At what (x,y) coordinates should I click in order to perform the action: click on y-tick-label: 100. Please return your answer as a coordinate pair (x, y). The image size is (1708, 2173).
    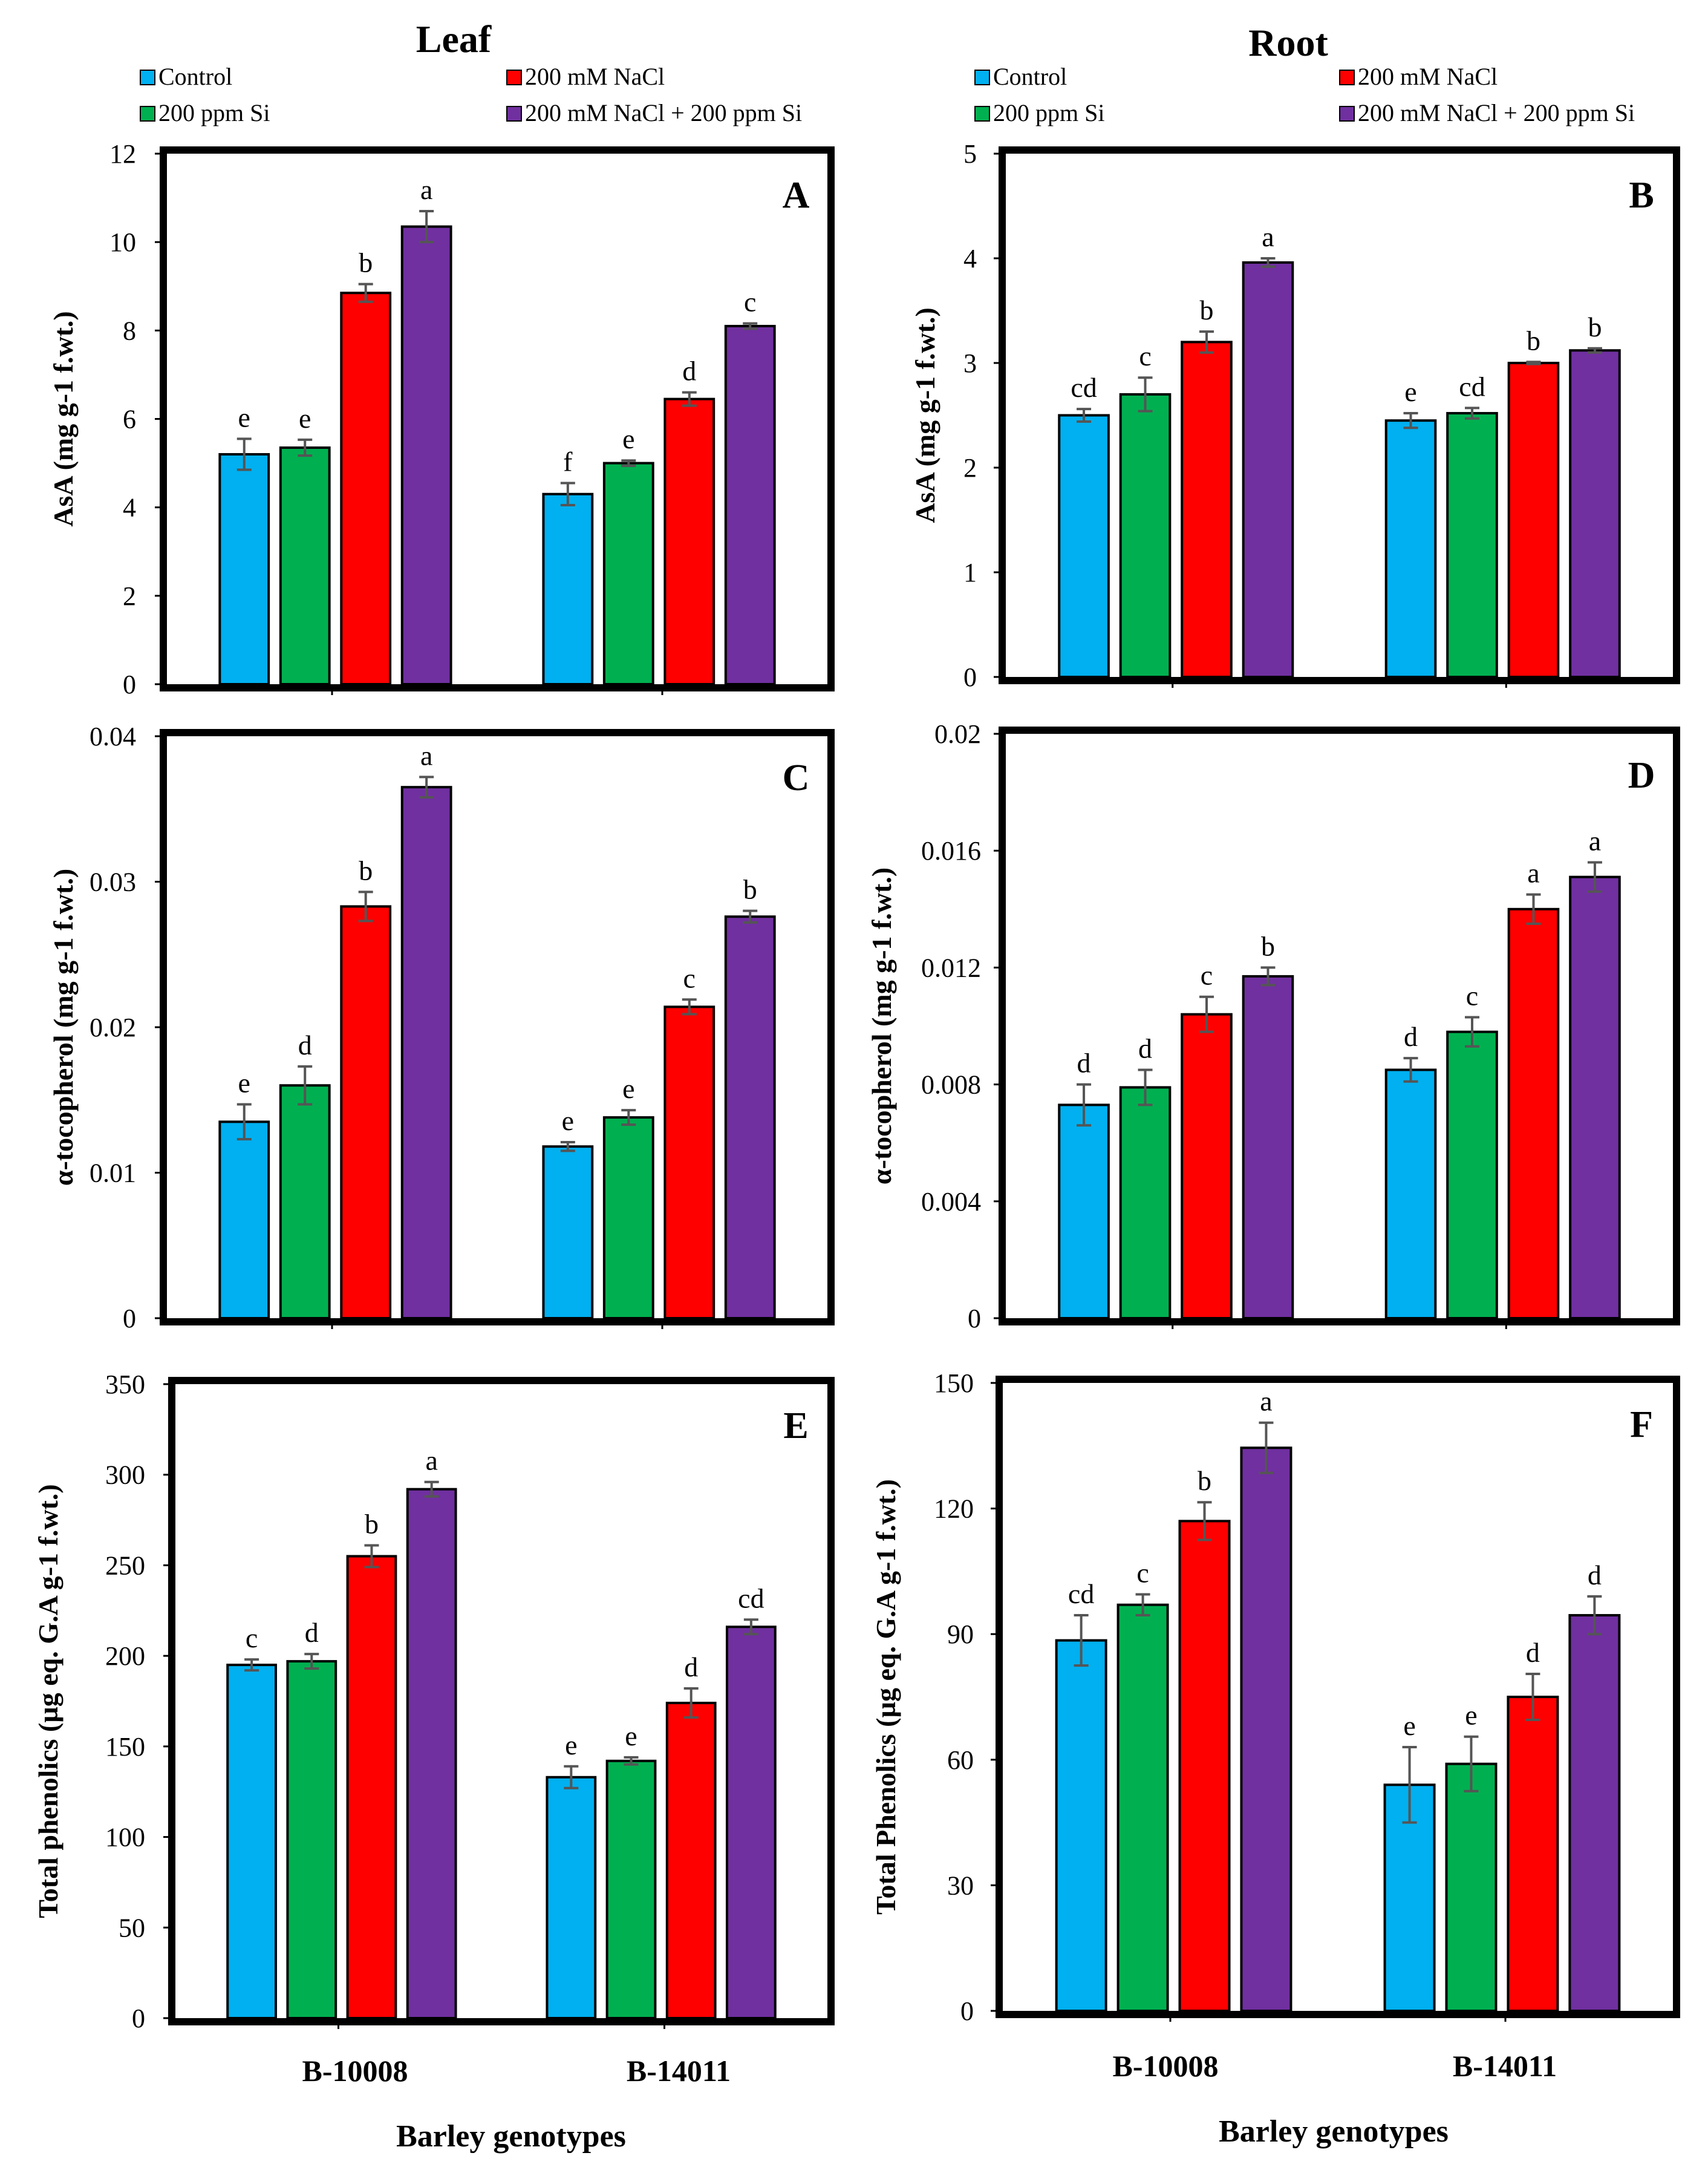
    Looking at the image, I should click on (125, 1837).